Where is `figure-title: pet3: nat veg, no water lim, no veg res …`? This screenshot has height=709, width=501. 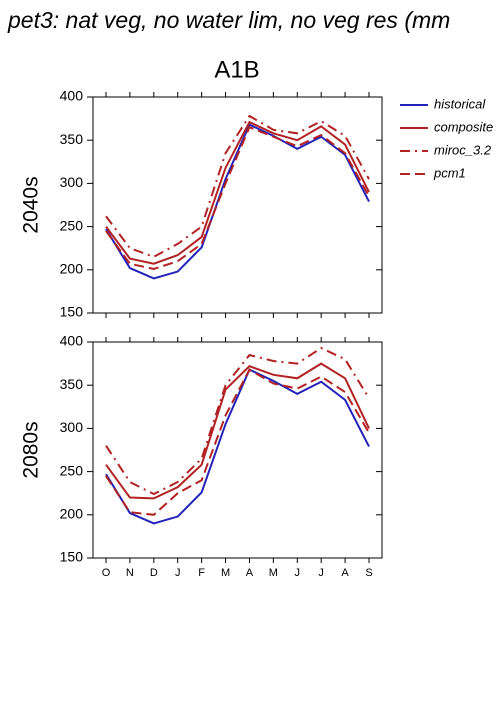
figure-title: pet3: nat veg, no water lim, no veg res … is located at coordinates (228, 20).